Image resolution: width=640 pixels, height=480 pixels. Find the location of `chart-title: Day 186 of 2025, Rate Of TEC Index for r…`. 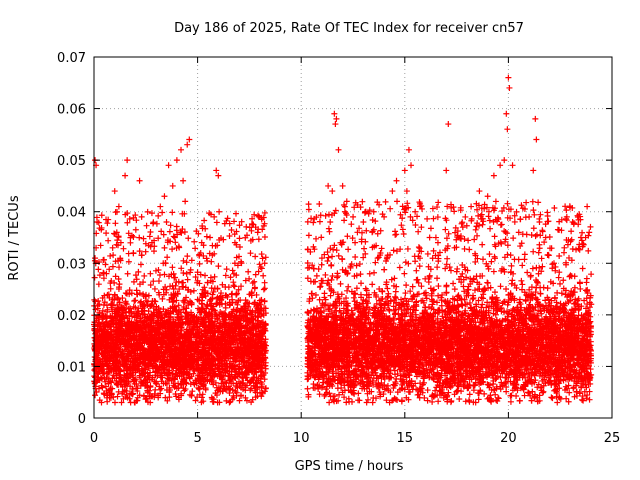

chart-title: Day 186 of 2025, Rate Of TEC Index for r… is located at coordinates (349, 28).